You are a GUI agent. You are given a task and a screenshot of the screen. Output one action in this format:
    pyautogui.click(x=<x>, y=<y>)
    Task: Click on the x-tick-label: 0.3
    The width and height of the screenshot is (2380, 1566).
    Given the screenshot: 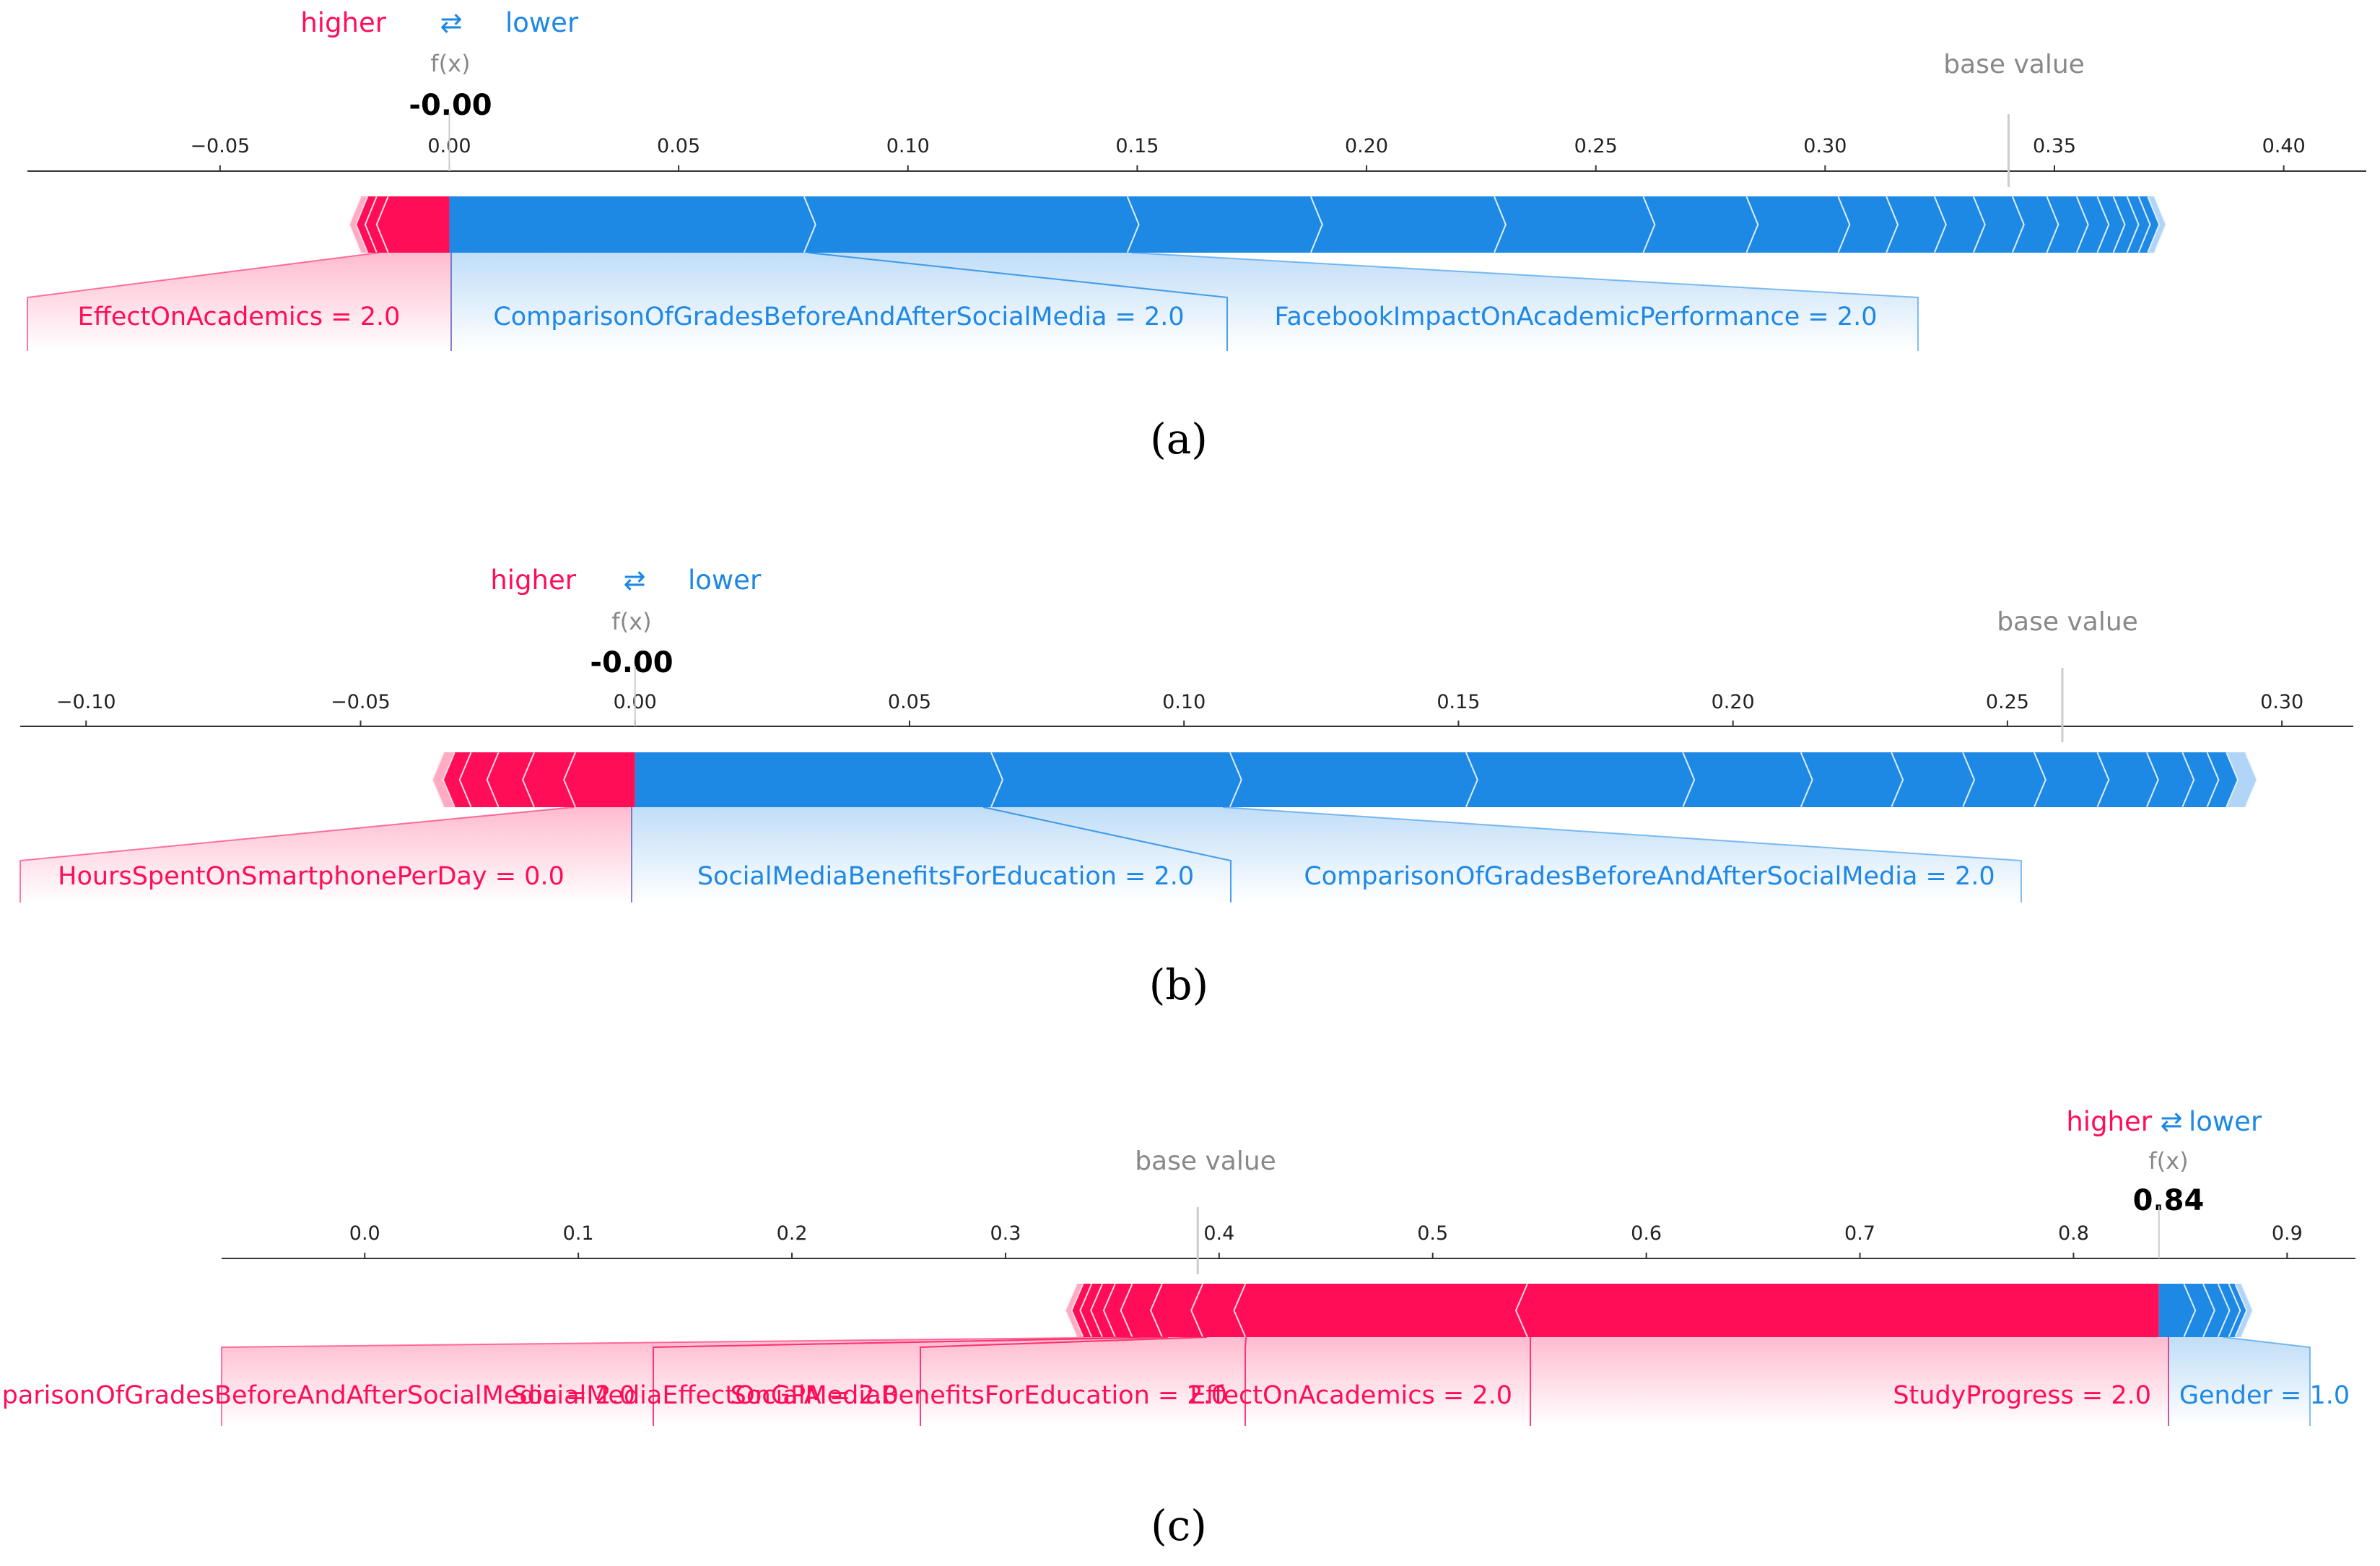 What is the action you would take?
    pyautogui.click(x=1005, y=1233)
    